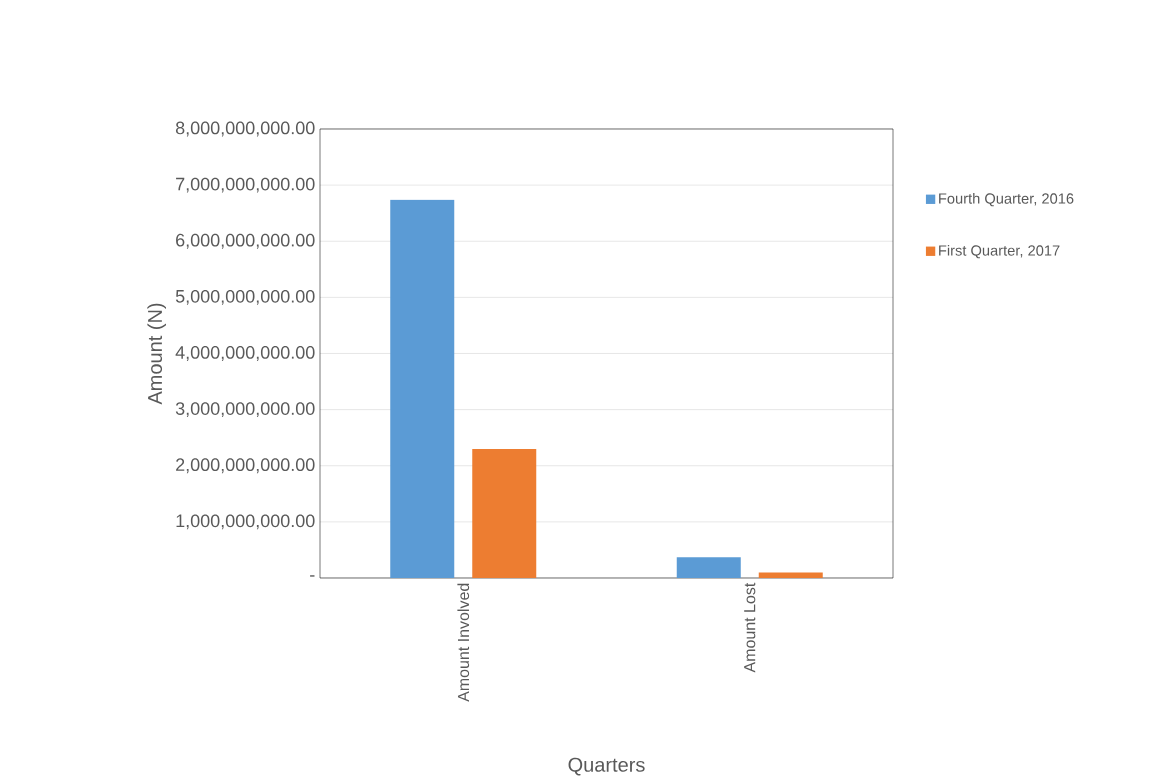 This screenshot has width=1153, height=780. I want to click on legend-label: Fourth Quarter, 2016, so click(1006, 199).